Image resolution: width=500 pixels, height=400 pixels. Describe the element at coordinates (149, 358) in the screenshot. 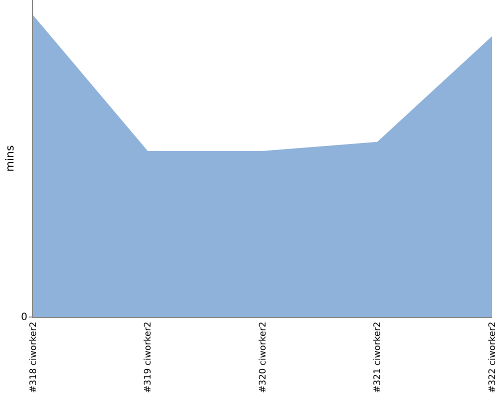

I see `x-tick-label: #319 ciworker2` at that location.